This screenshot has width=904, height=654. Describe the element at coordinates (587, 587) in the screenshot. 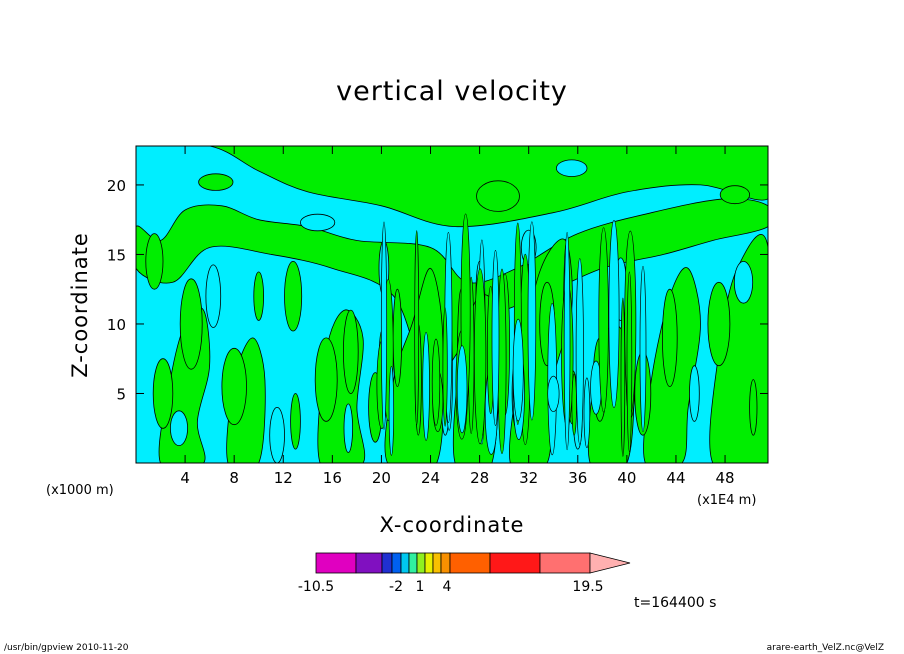

I see `colorbar-tick-label: 19.5` at that location.